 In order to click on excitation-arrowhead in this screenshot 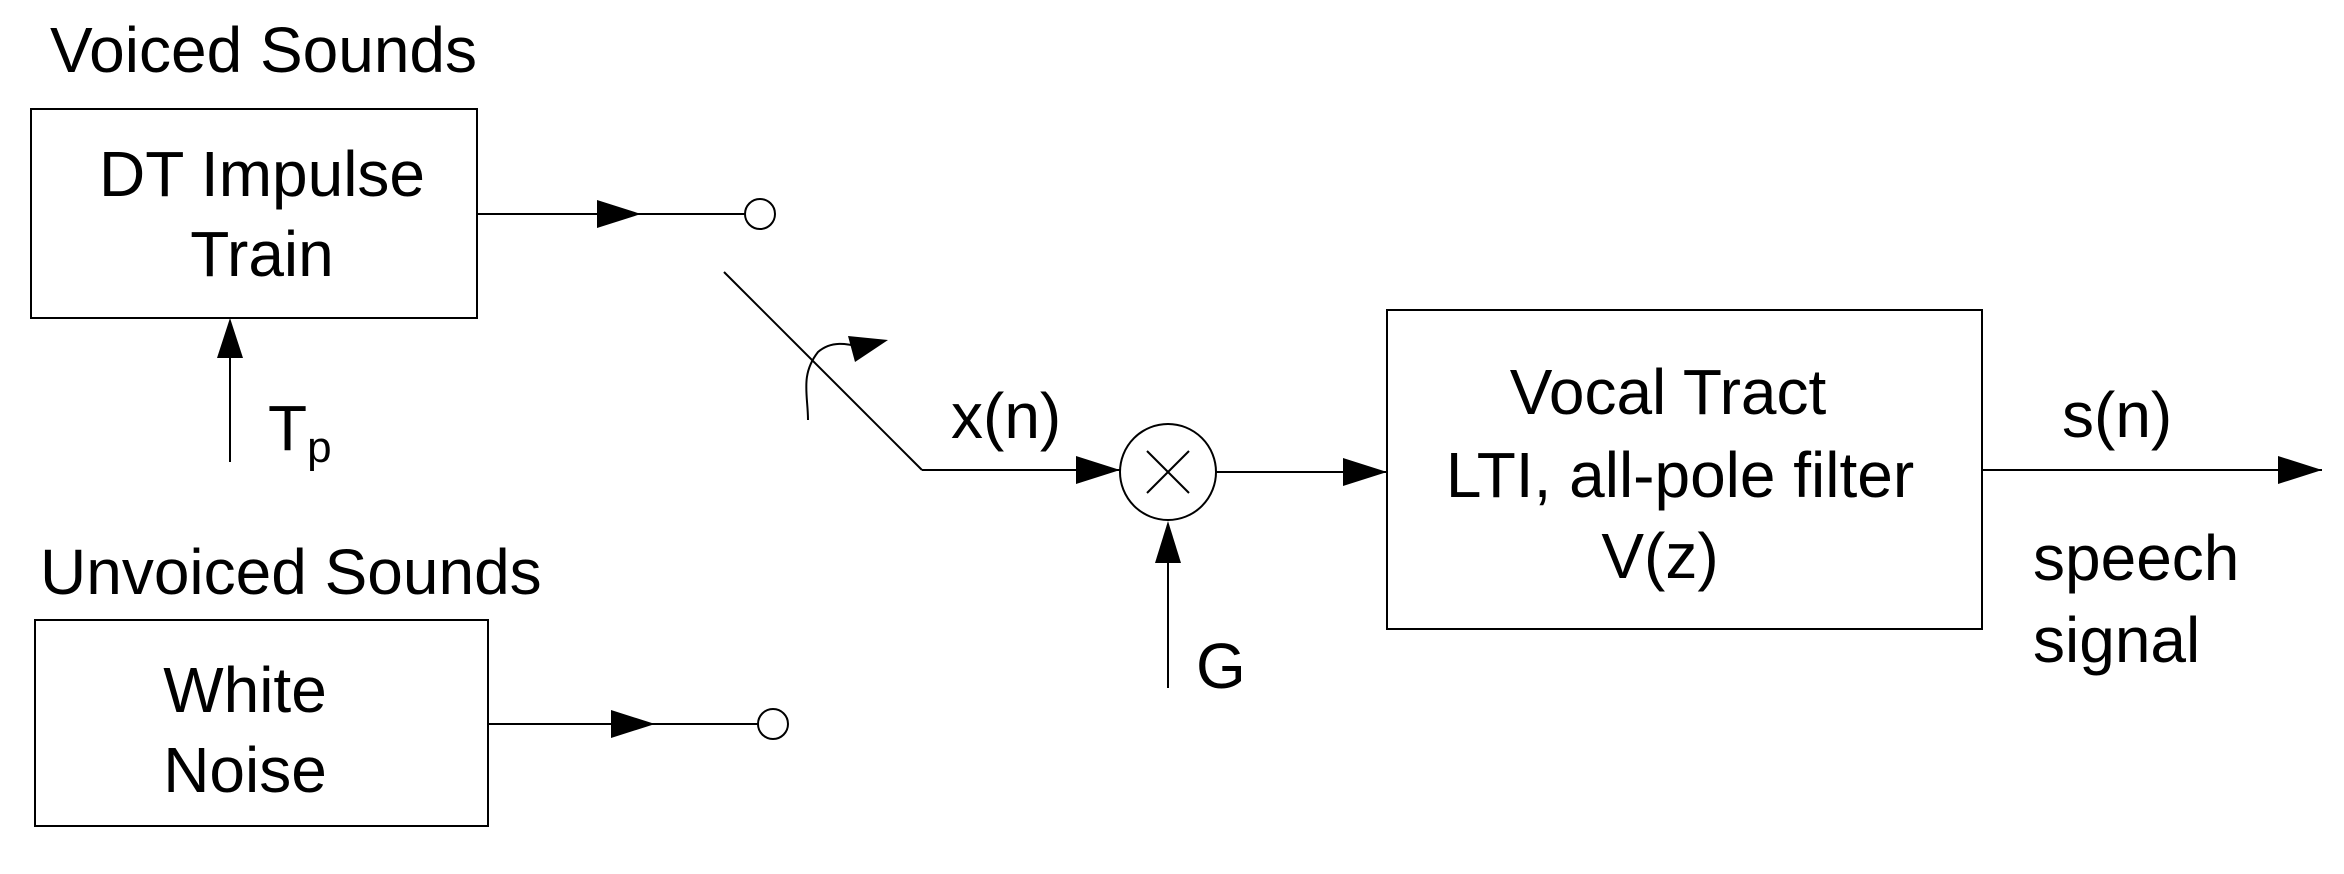, I will do `click(1098, 470)`.